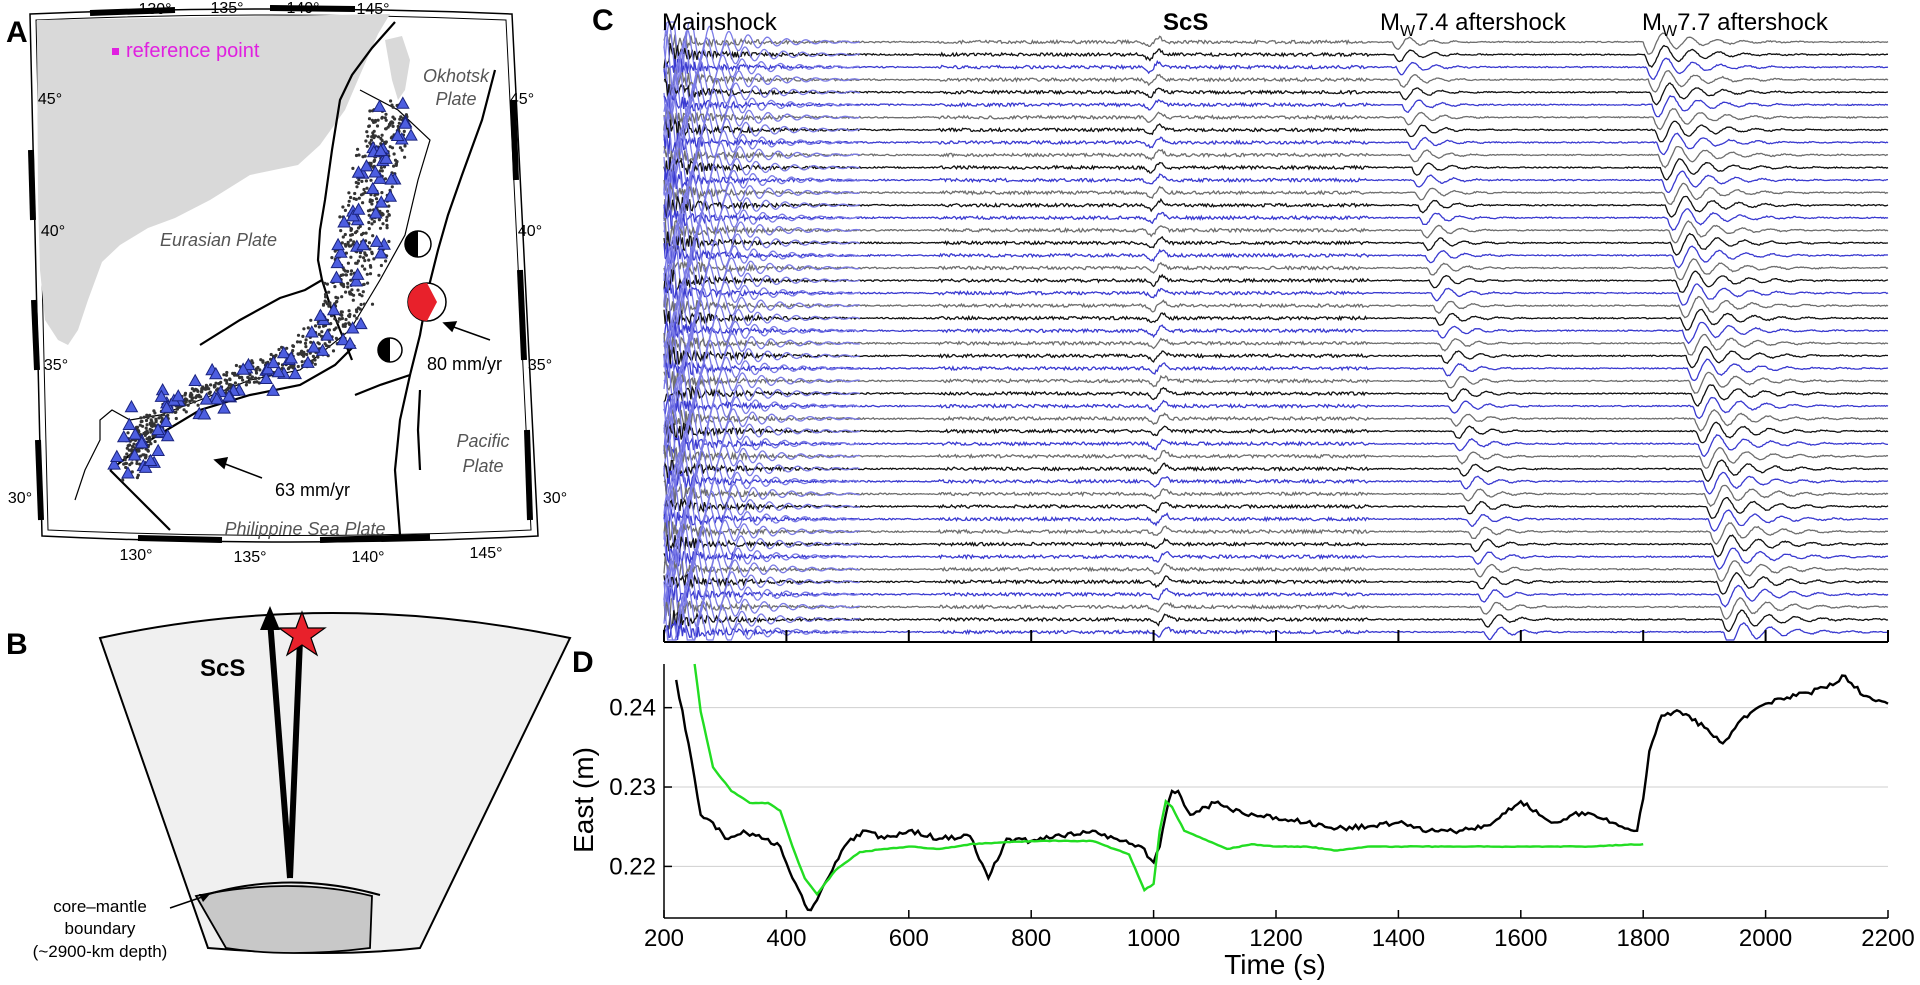  Describe the element at coordinates (302, 8) in the screenshot. I see `lon-tick-top-140: 140°` at that location.